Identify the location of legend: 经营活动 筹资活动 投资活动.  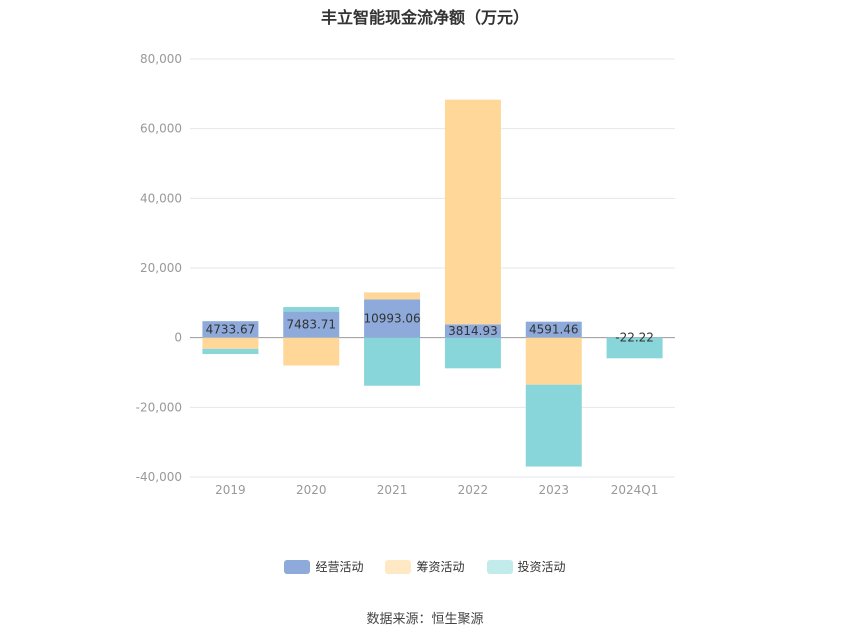
(425, 566).